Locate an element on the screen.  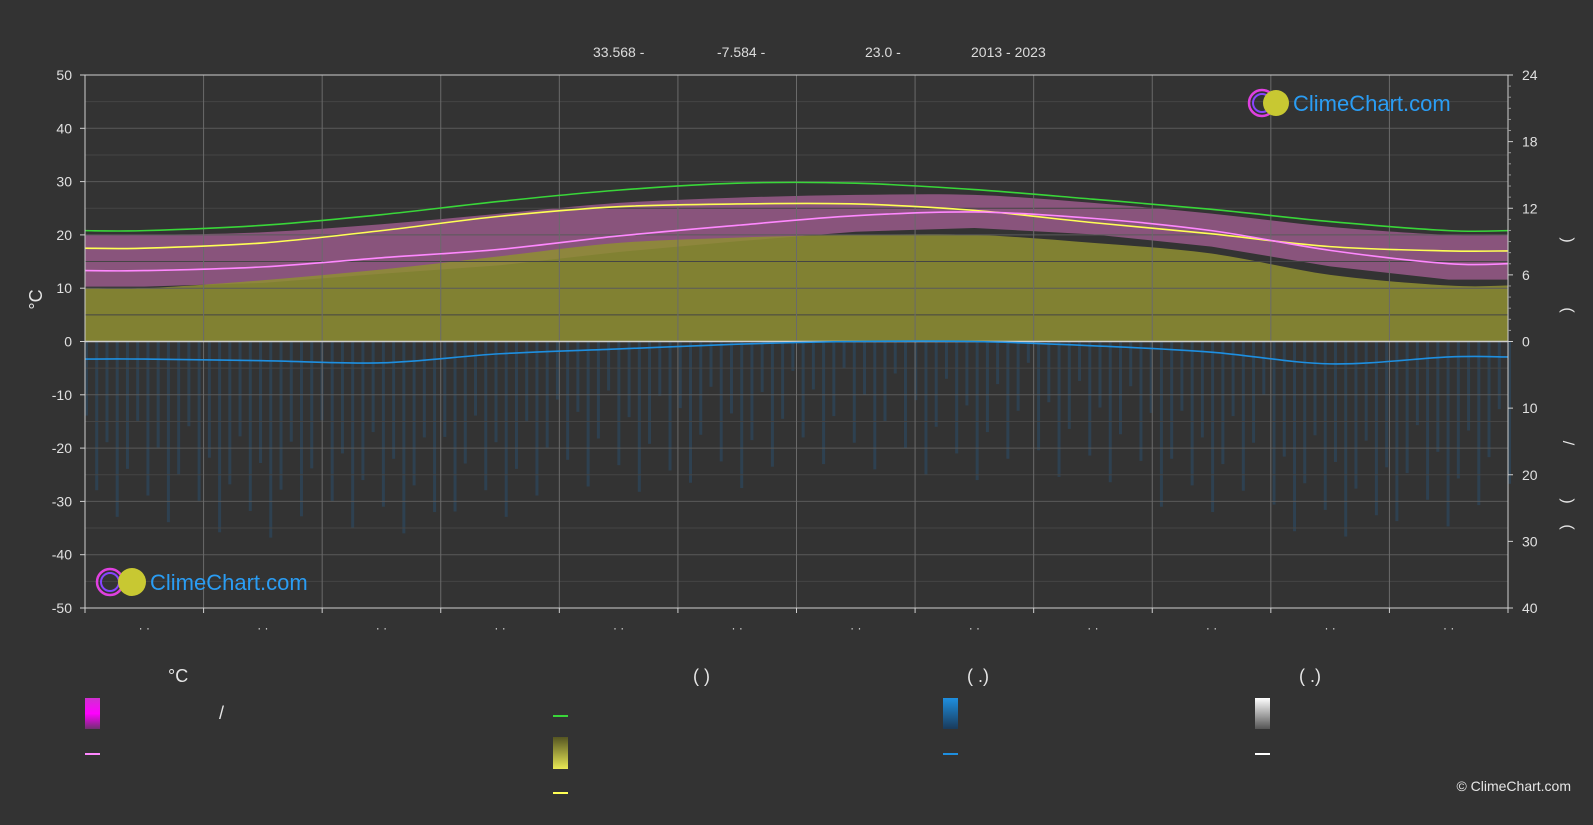
legend-rain-line-swatch is located at coordinates (950, 754).